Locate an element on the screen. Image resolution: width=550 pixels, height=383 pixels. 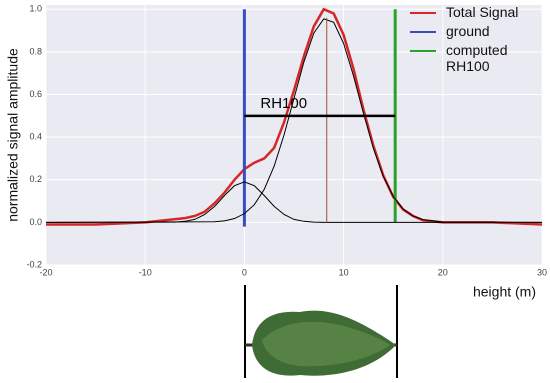
y-axis-label: normalized signal amplitude is located at coordinates (13, 135).